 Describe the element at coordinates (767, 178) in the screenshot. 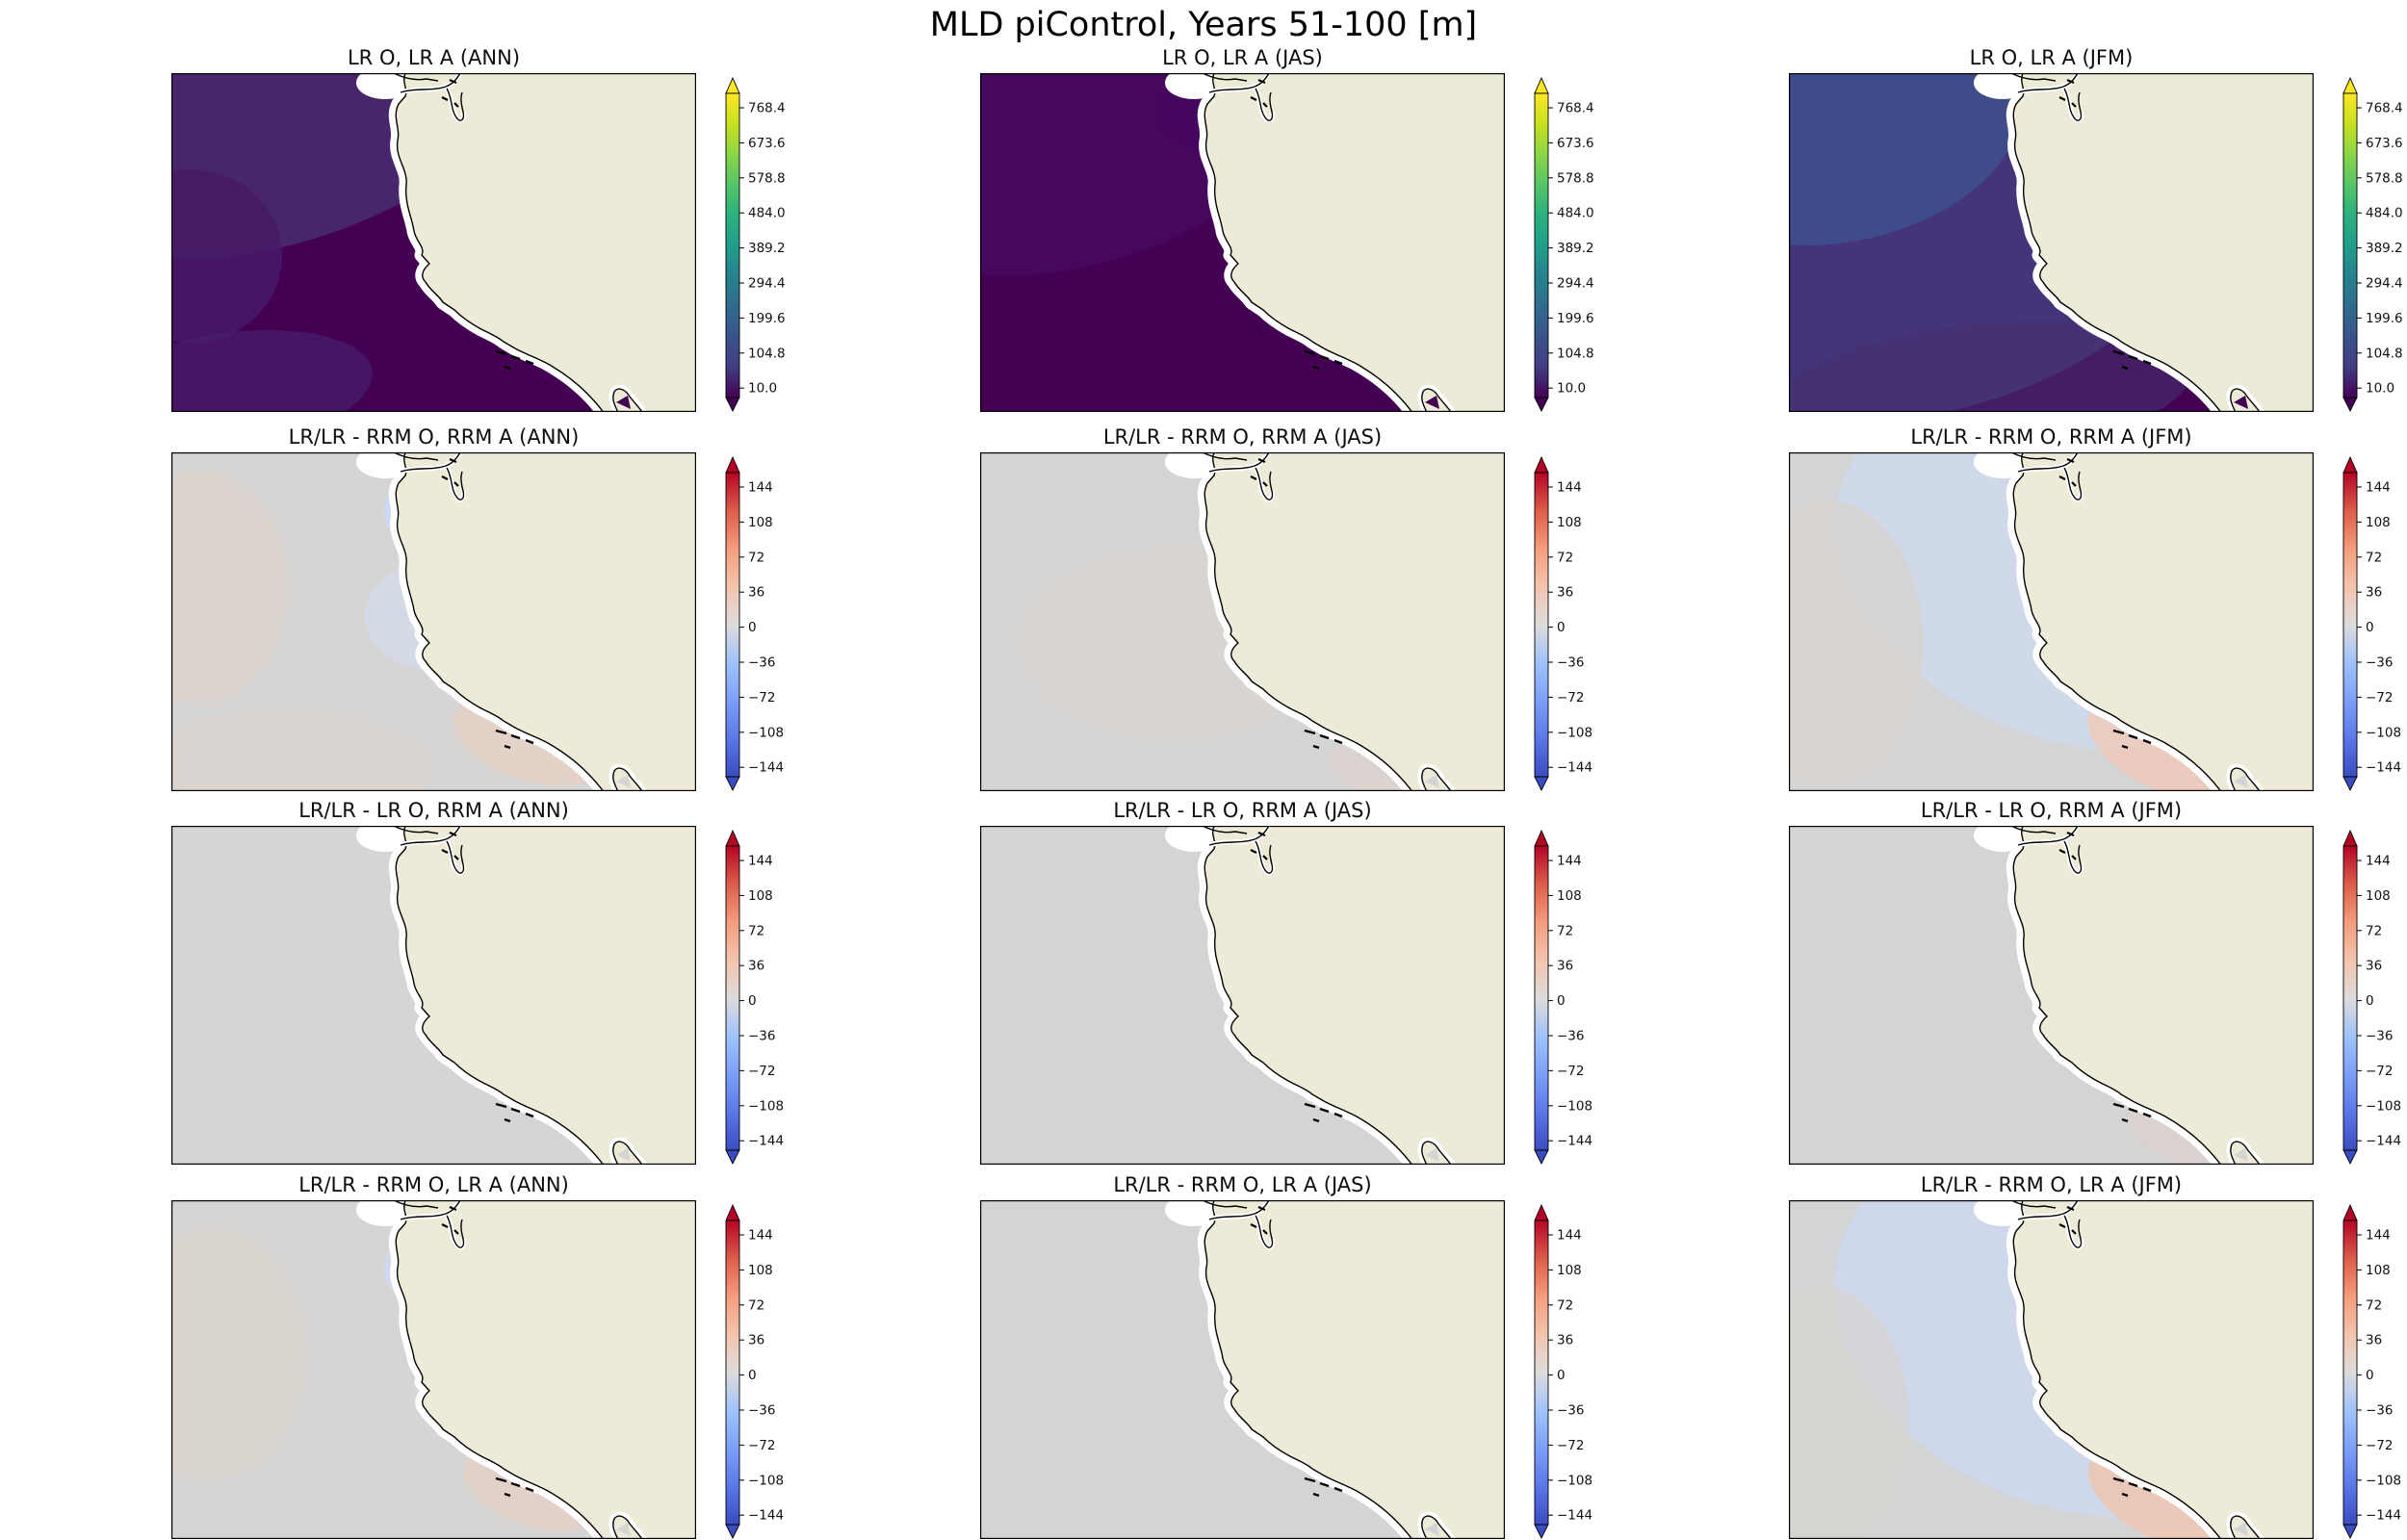

I see `colorbar-tick-label: 578.8` at that location.